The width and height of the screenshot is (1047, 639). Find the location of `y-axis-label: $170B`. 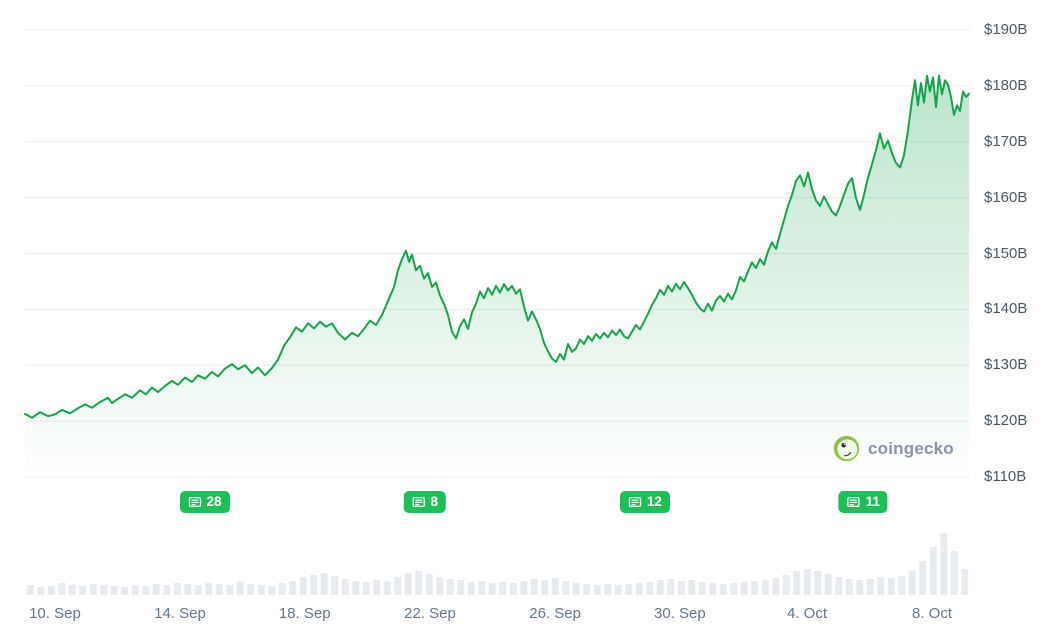

y-axis-label: $170B is located at coordinates (1006, 141).